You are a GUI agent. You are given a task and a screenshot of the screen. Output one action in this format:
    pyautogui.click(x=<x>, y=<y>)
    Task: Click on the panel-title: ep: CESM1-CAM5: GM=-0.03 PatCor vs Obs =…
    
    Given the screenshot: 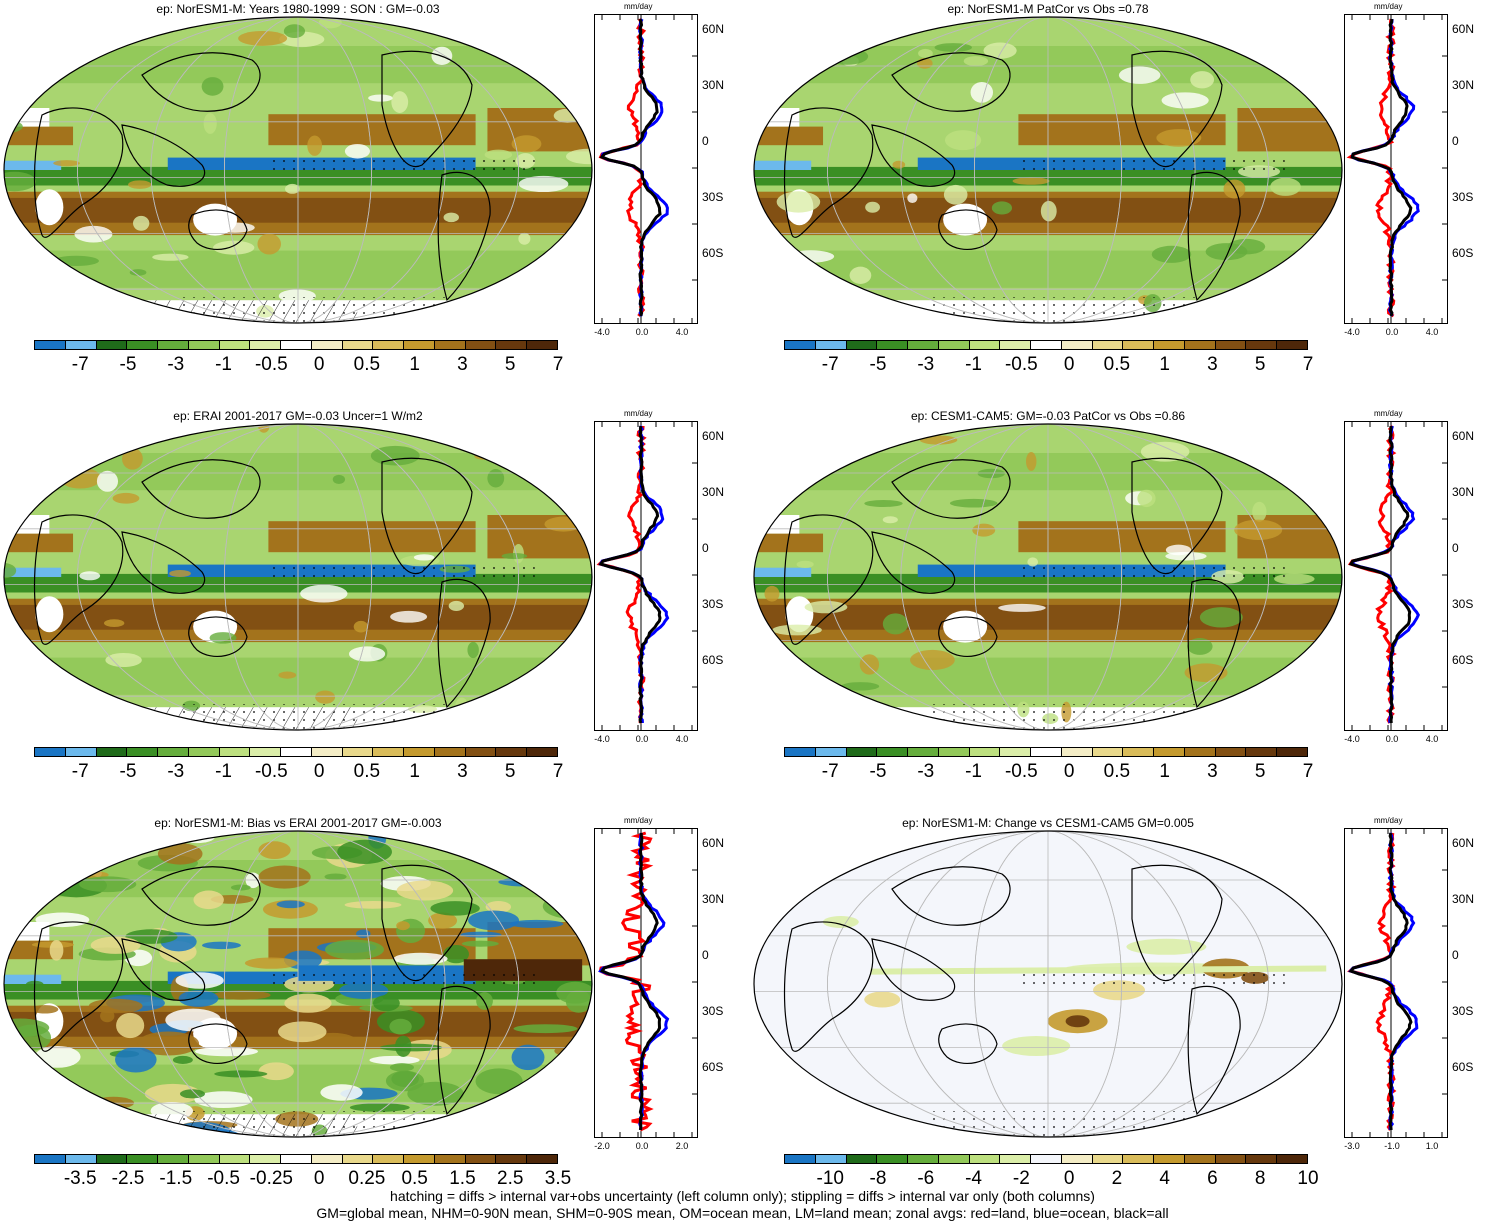 What is the action you would take?
    pyautogui.click(x=1048, y=416)
    